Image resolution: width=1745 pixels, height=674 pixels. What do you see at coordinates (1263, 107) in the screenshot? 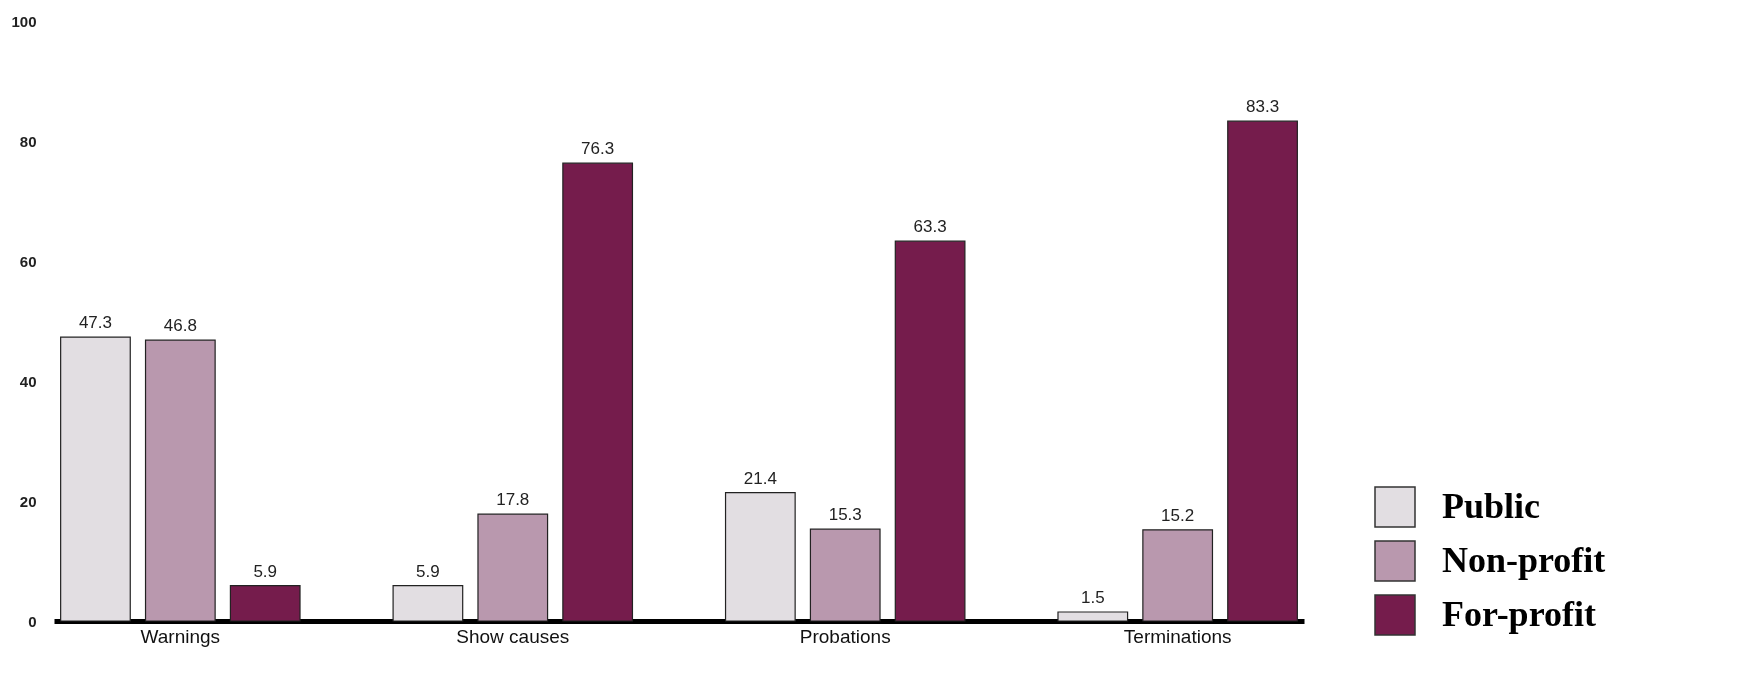
I see `data-label: 83.3` at bounding box center [1263, 107].